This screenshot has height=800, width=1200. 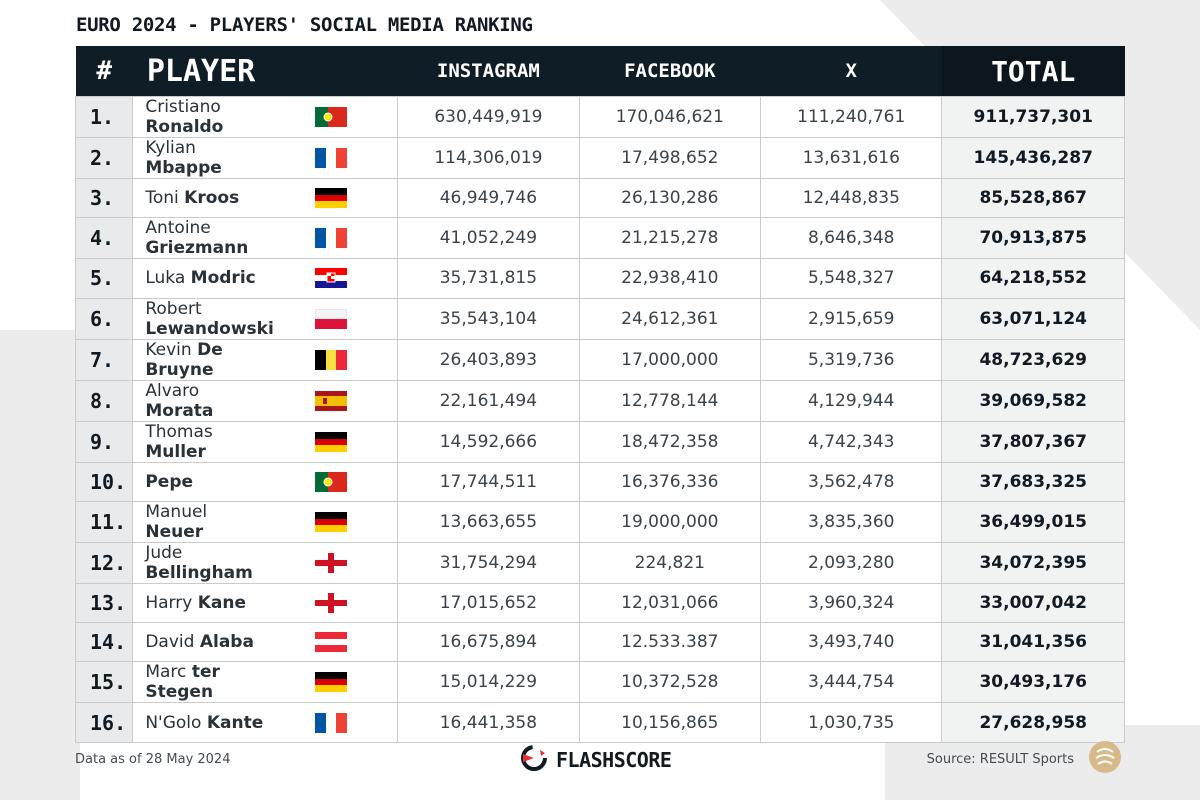 What do you see at coordinates (851, 562) in the screenshot?
I see `x-cell: 2,093,280` at bounding box center [851, 562].